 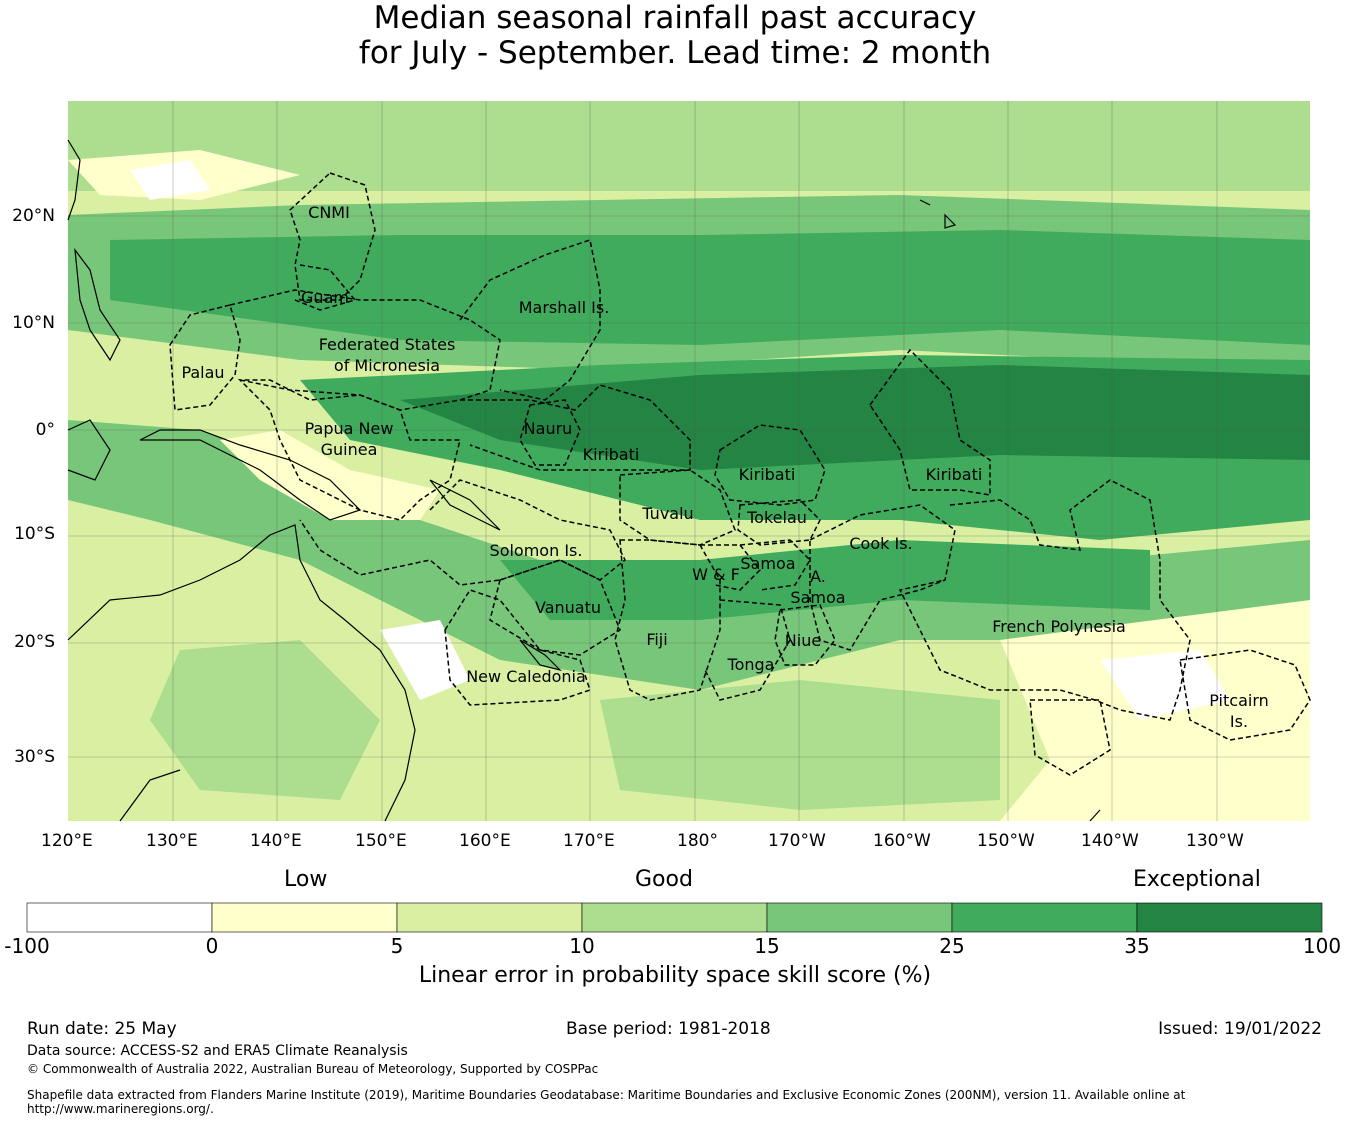 What do you see at coordinates (1006, 841) in the screenshot?
I see `x-tick-150w: 150°W` at bounding box center [1006, 841].